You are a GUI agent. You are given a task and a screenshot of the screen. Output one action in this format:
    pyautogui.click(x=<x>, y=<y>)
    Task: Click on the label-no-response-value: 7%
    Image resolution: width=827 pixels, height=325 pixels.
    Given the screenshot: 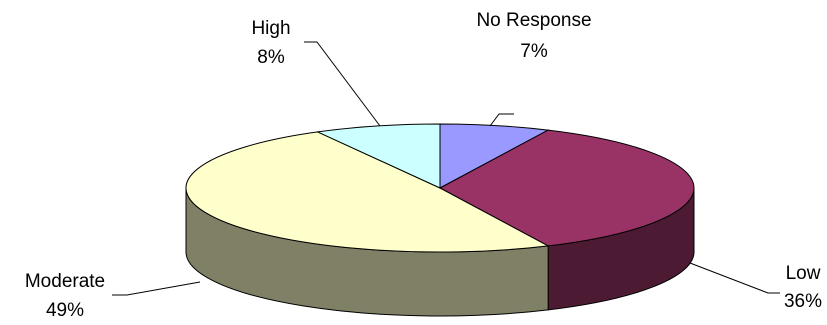 What is the action you would take?
    pyautogui.click(x=534, y=51)
    